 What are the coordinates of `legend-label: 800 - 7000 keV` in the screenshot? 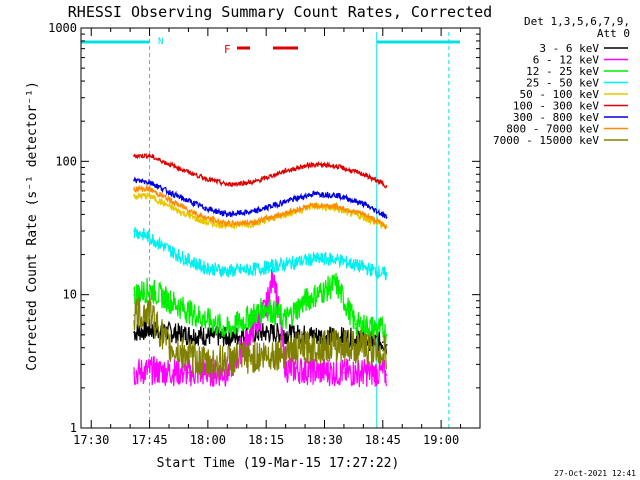 It's located at (552, 129).